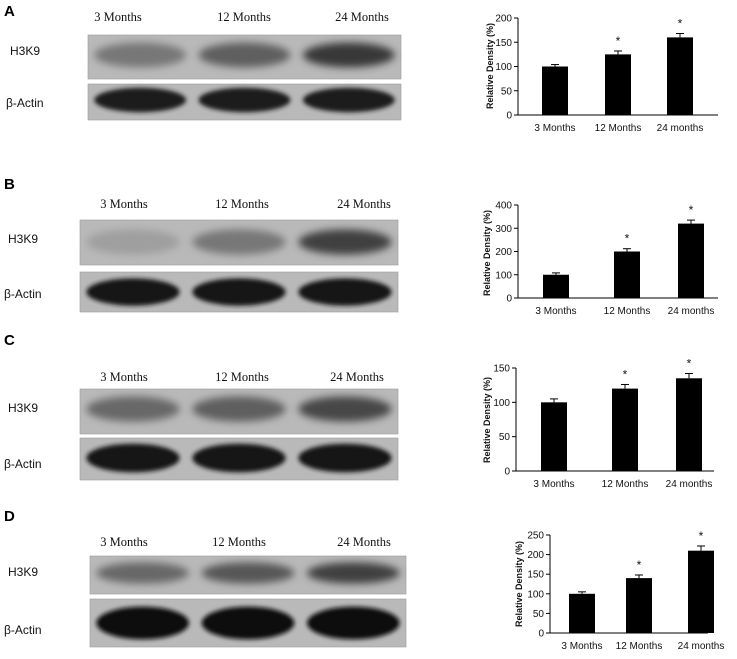  What do you see at coordinates (9, 516) in the screenshot?
I see `panel-letter: D` at bounding box center [9, 516].